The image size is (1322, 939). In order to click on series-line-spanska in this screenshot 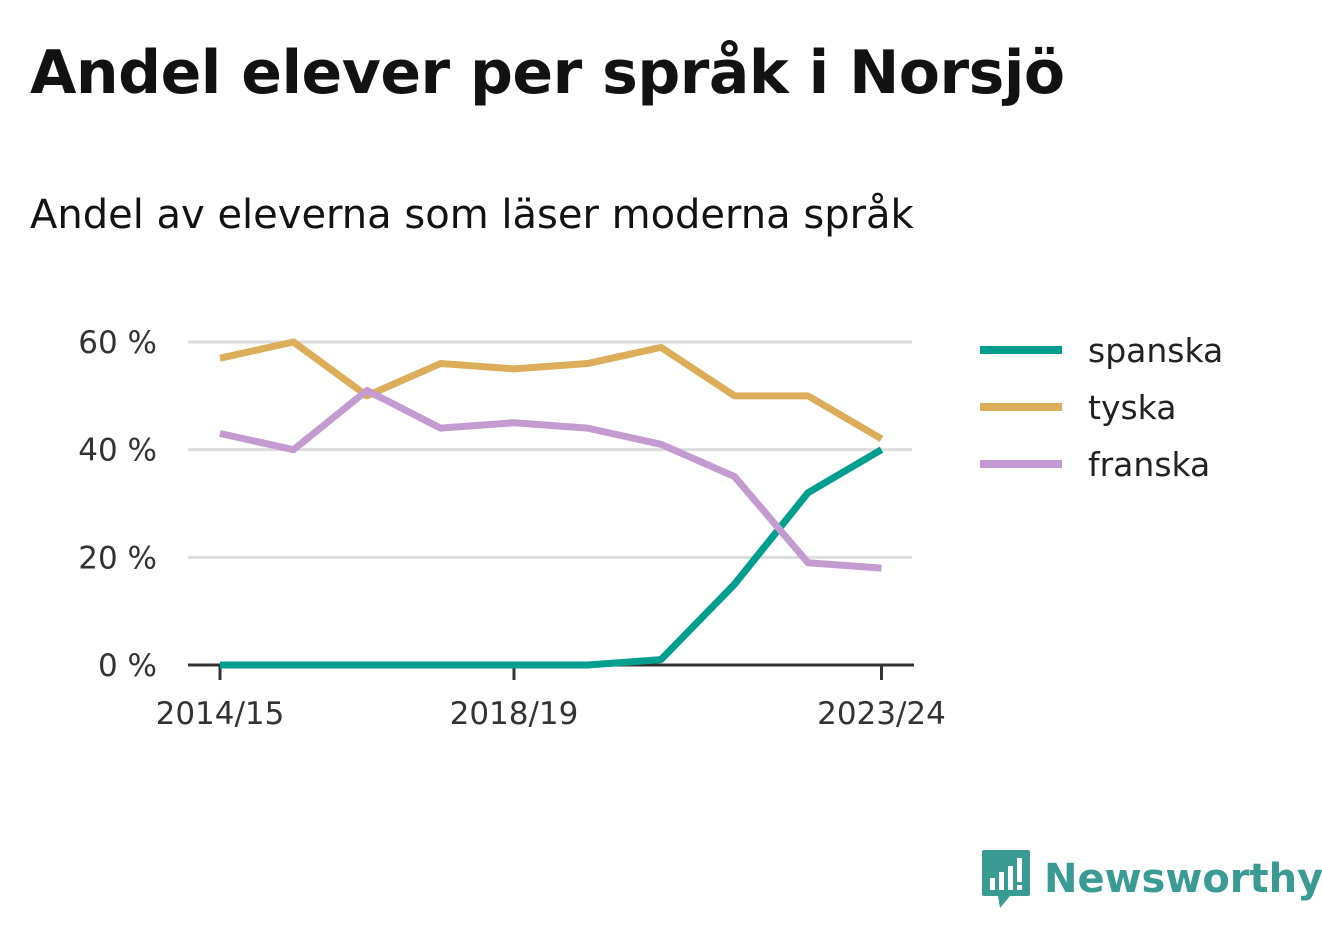, I will do `click(552, 557)`.